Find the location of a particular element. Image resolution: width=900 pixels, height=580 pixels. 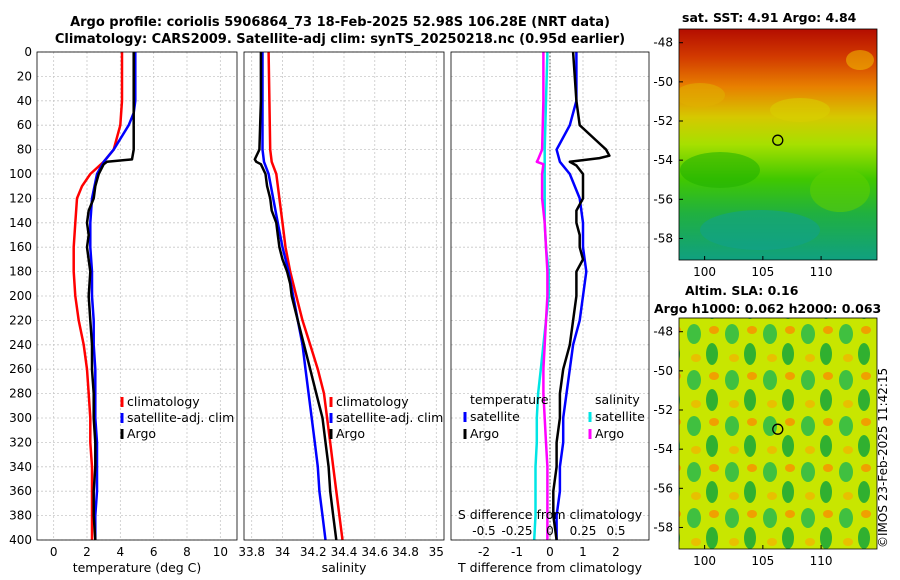

difference-secondary-x-label: S difference from climatology is located at coordinates (550, 514).